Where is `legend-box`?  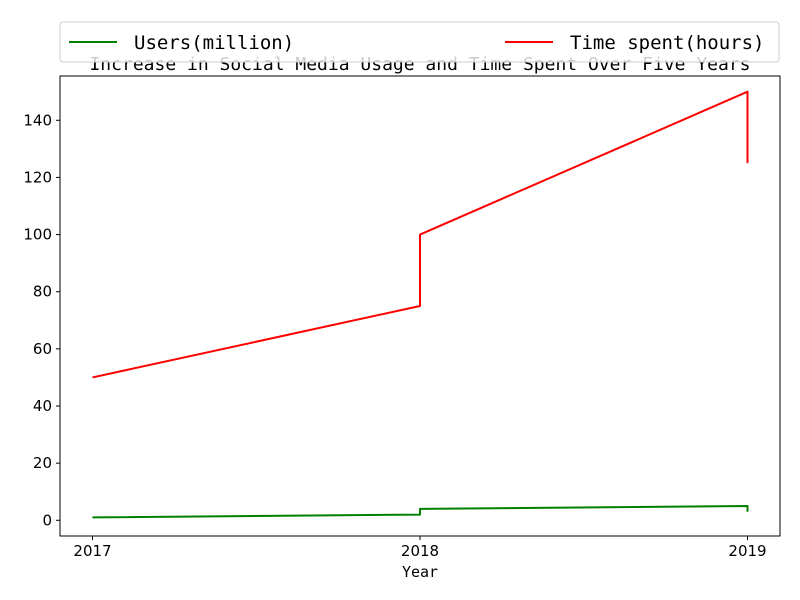
legend-box is located at coordinates (419, 42).